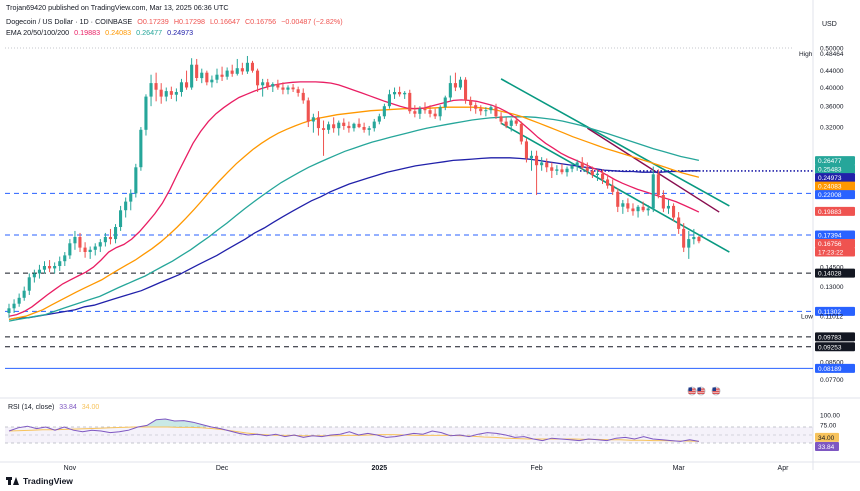 Image resolution: width=860 pixels, height=491 pixels. Describe the element at coordinates (829, 312) in the screenshot. I see `price-axis-tag-label: 0.11302` at that location.